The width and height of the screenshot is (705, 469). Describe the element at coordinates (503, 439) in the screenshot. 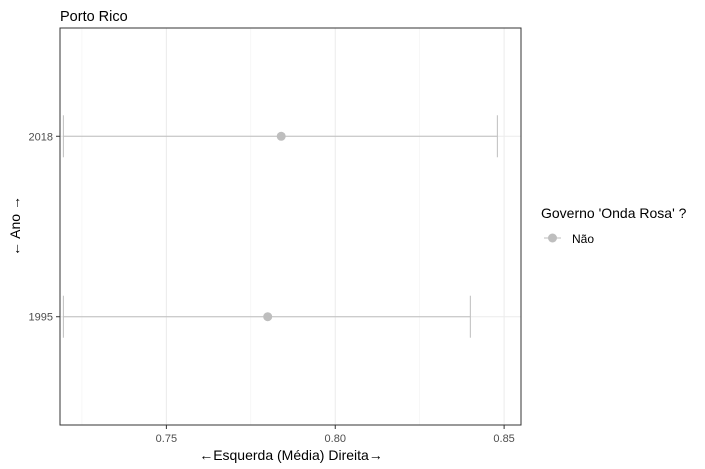

I see `x-tick-label: 0.85` at that location.